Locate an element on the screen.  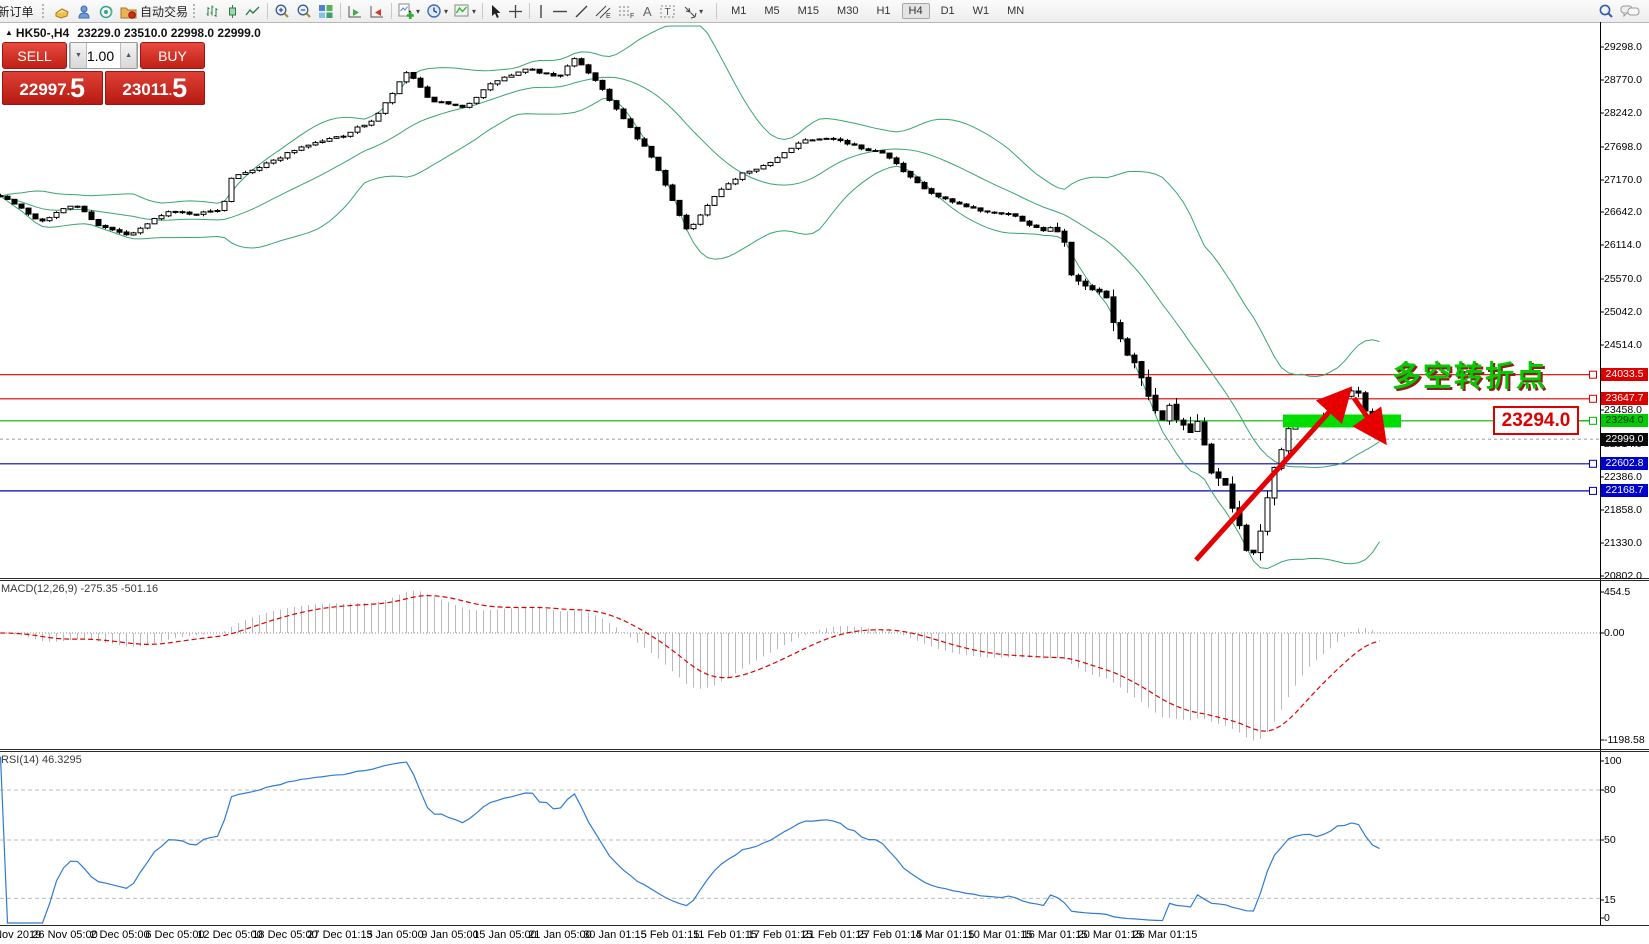
chart-title: ▲ HK50-,H4 23229.0 23510.0 22998.0 22999.0 is located at coordinates (133, 33).